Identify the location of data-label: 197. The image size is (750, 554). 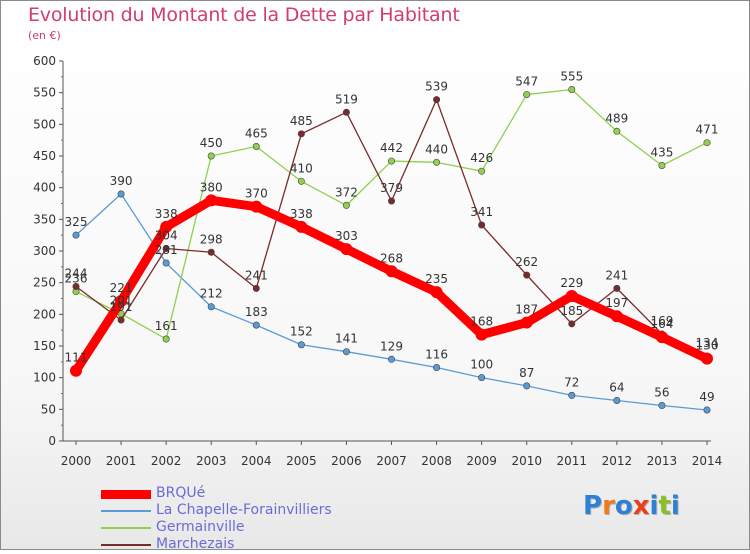
(616, 303).